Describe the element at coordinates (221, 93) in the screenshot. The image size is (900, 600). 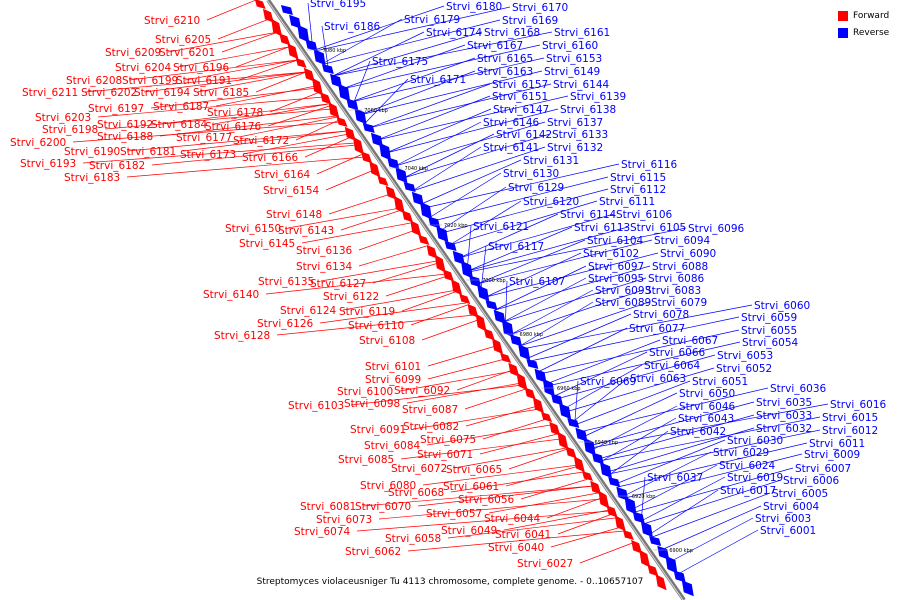
I see `gene-label-forward: Strvi_6185` at that location.